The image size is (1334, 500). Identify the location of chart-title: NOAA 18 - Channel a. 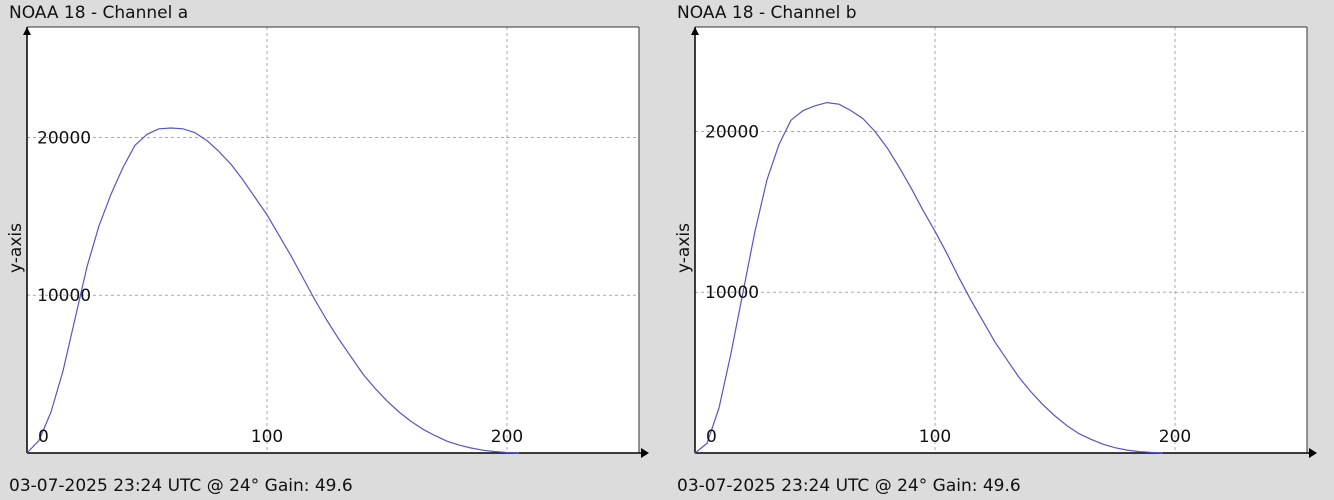
(99, 13).